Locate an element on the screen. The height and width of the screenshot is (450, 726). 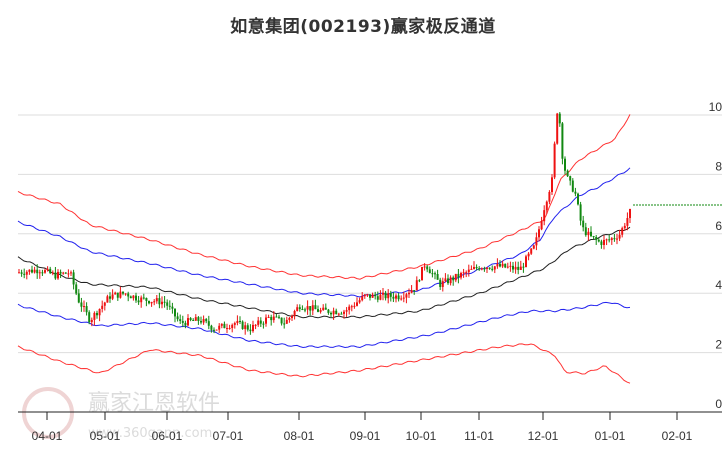
lower-inner-band-line is located at coordinates (324, 325).